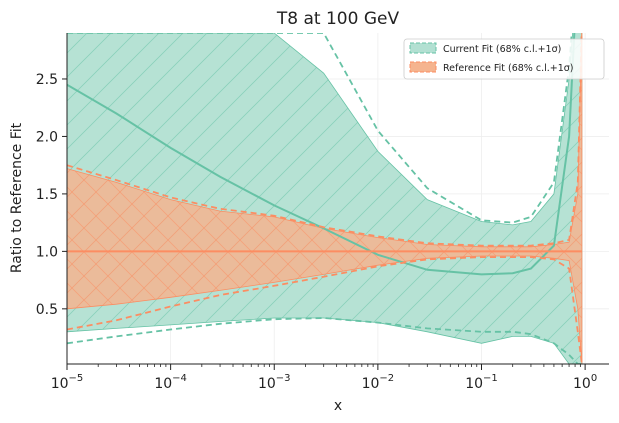 The width and height of the screenshot is (619, 423). Describe the element at coordinates (67, 382) in the screenshot. I see `x-tick-label-0: 10⁻⁵` at that location.